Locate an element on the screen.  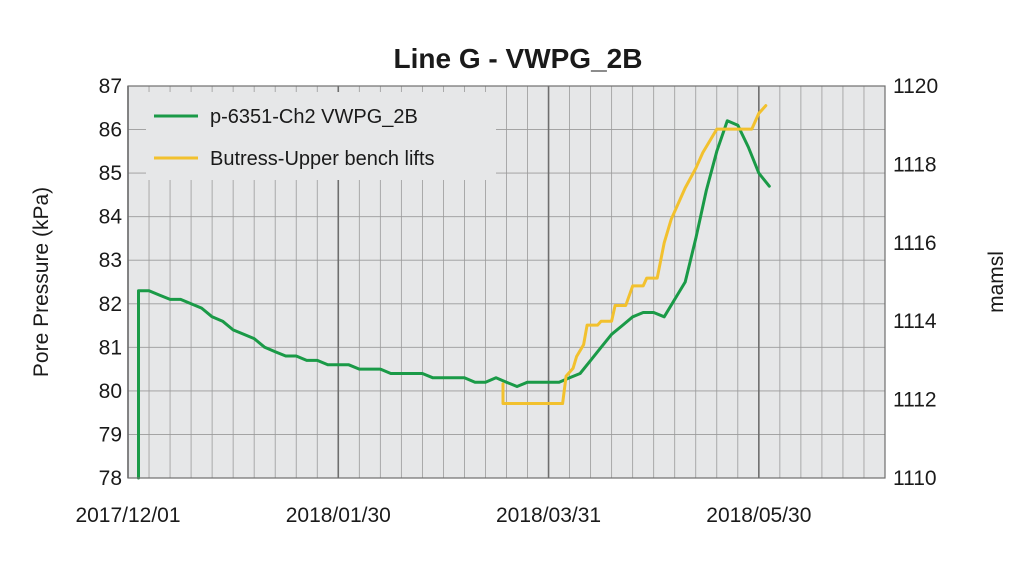
y-tick-label: 81 is located at coordinates (110, 347).